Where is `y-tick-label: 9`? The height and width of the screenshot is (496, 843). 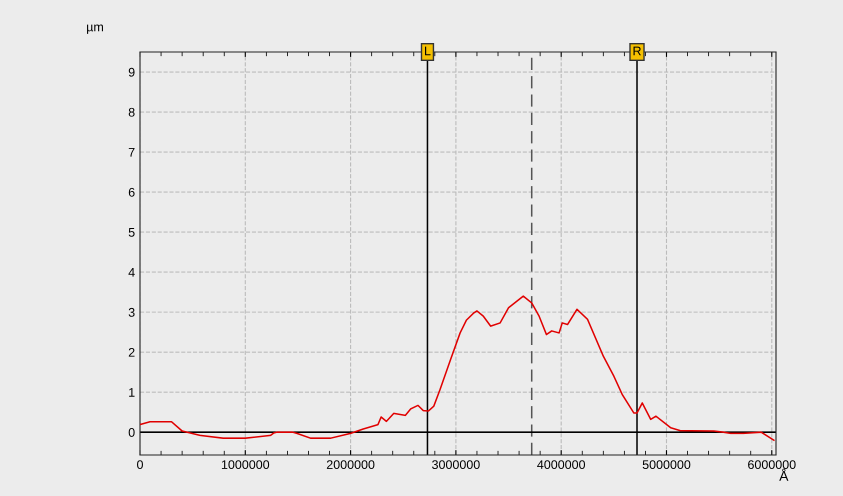
y-tick-label: 9 is located at coordinates (131, 72).